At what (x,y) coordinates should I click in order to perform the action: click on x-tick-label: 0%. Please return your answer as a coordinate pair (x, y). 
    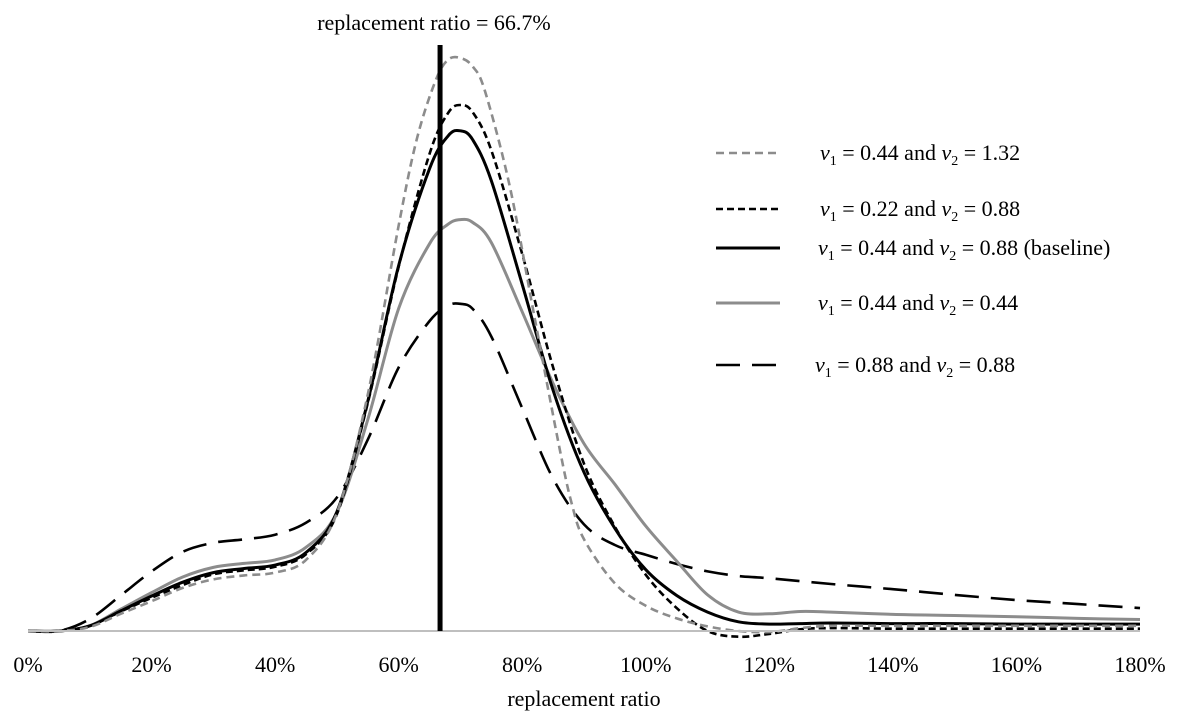
    Looking at the image, I should click on (27, 664).